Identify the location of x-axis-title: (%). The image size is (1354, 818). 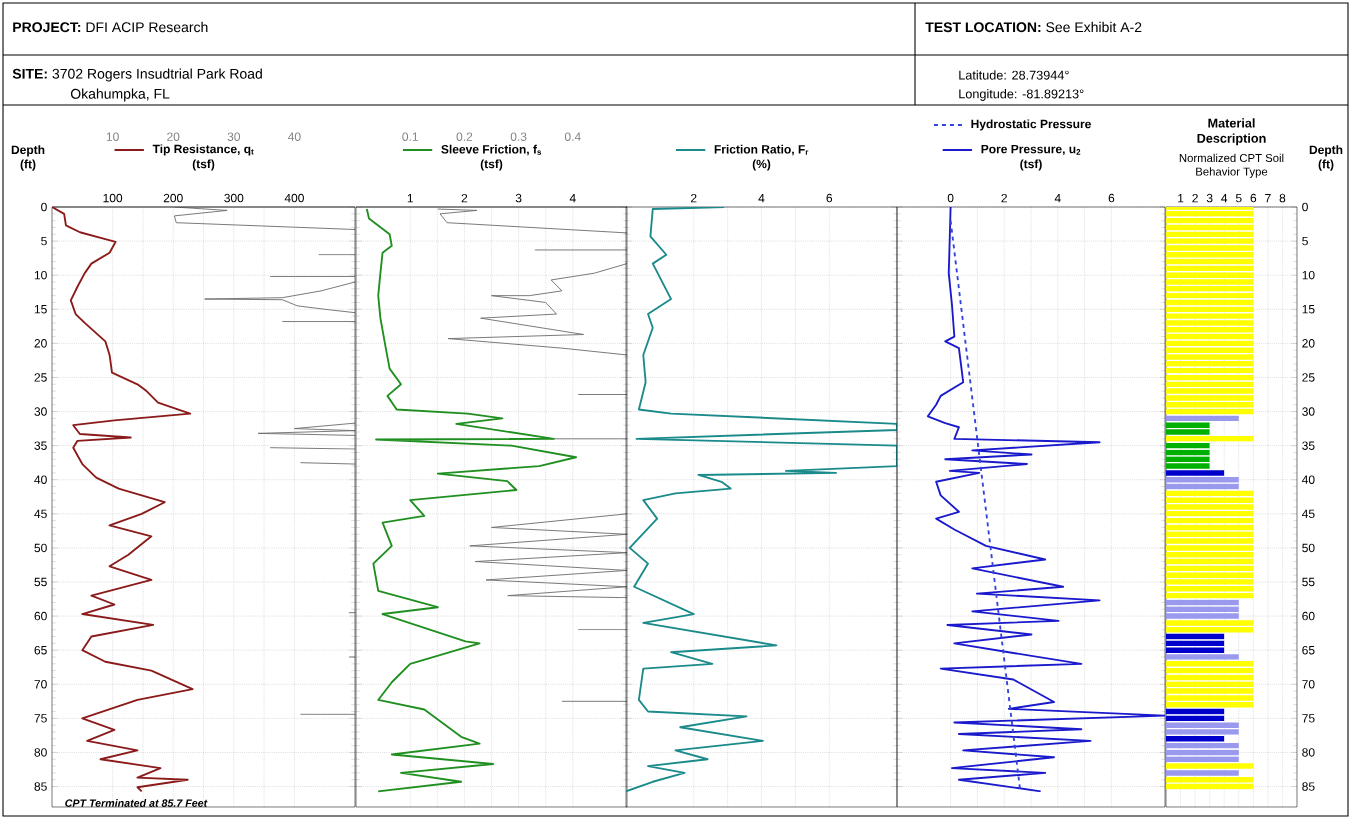
(761, 165).